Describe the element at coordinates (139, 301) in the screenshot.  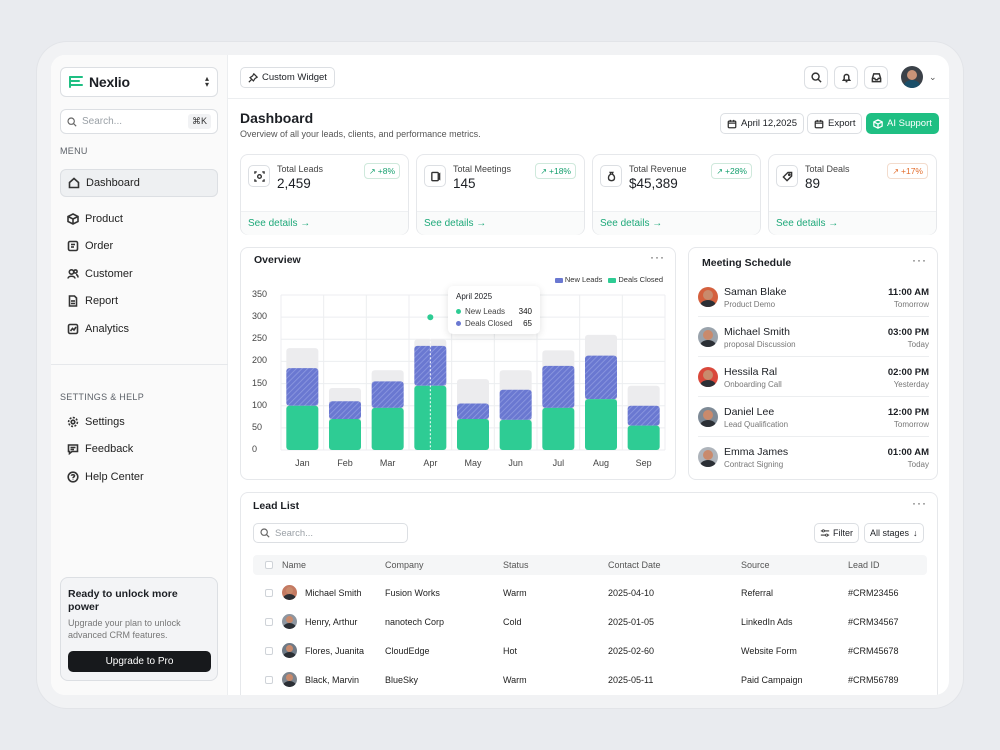
I see `sidebar-item-report: Report` at that location.